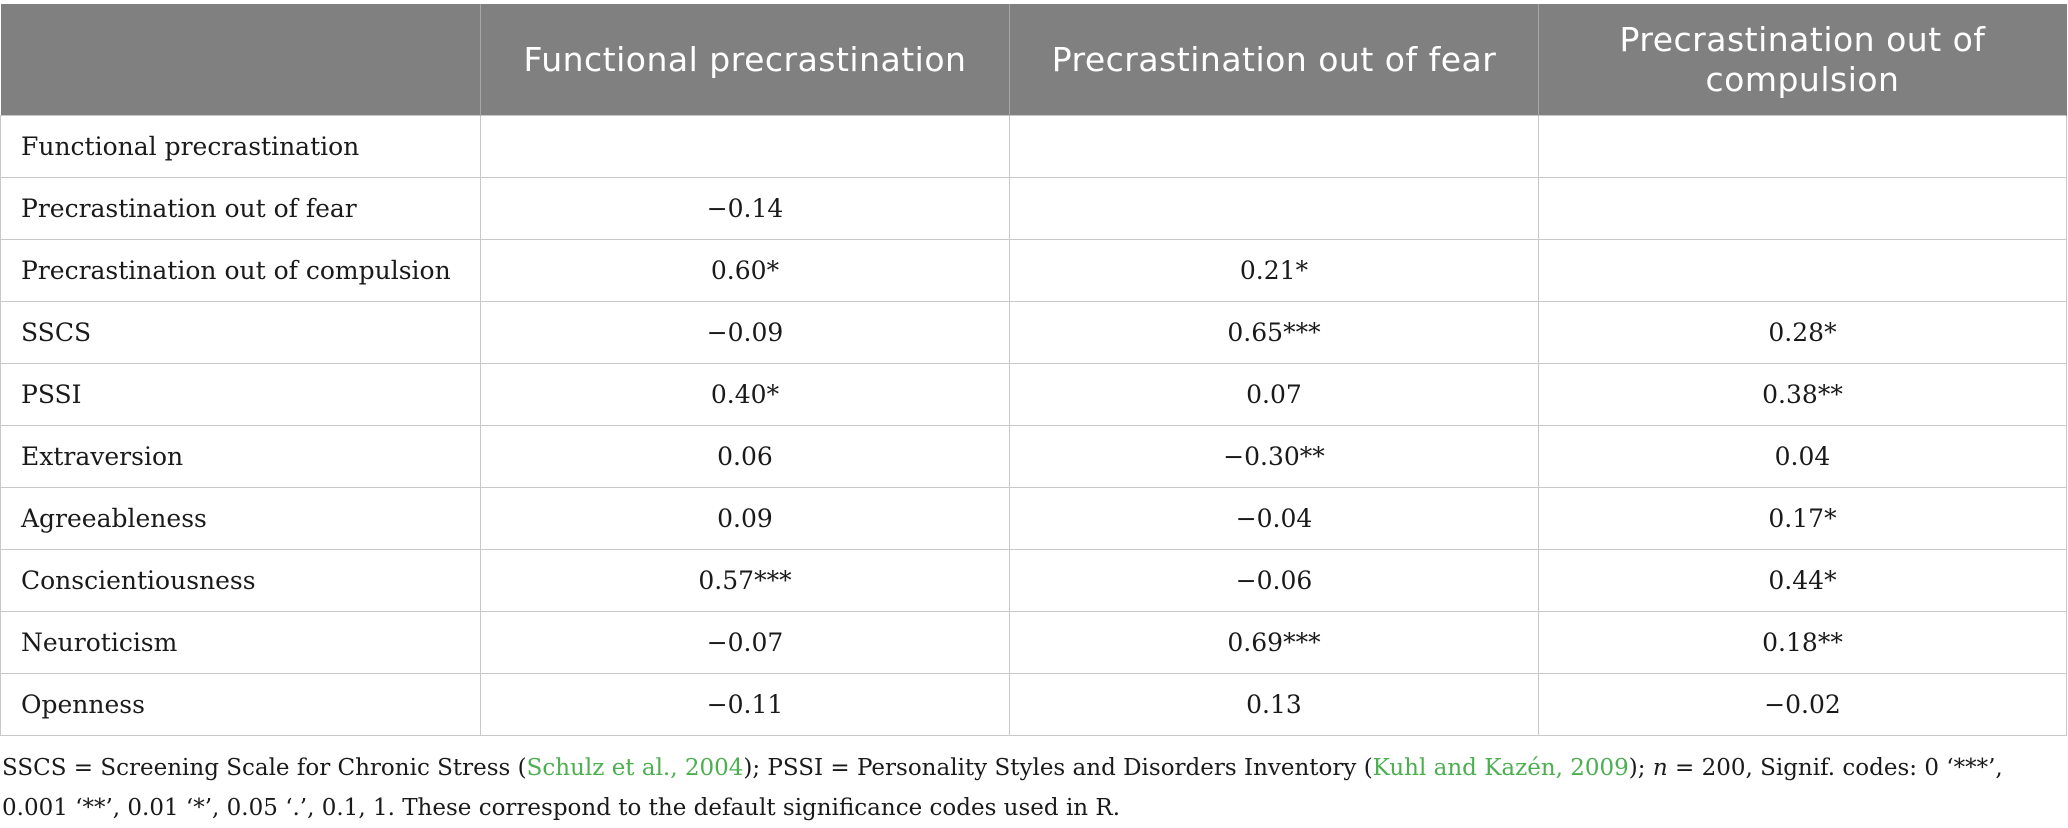 This screenshot has height=828, width=2068. Describe the element at coordinates (1640, 768) in the screenshot. I see `footnote-text: );` at that location.